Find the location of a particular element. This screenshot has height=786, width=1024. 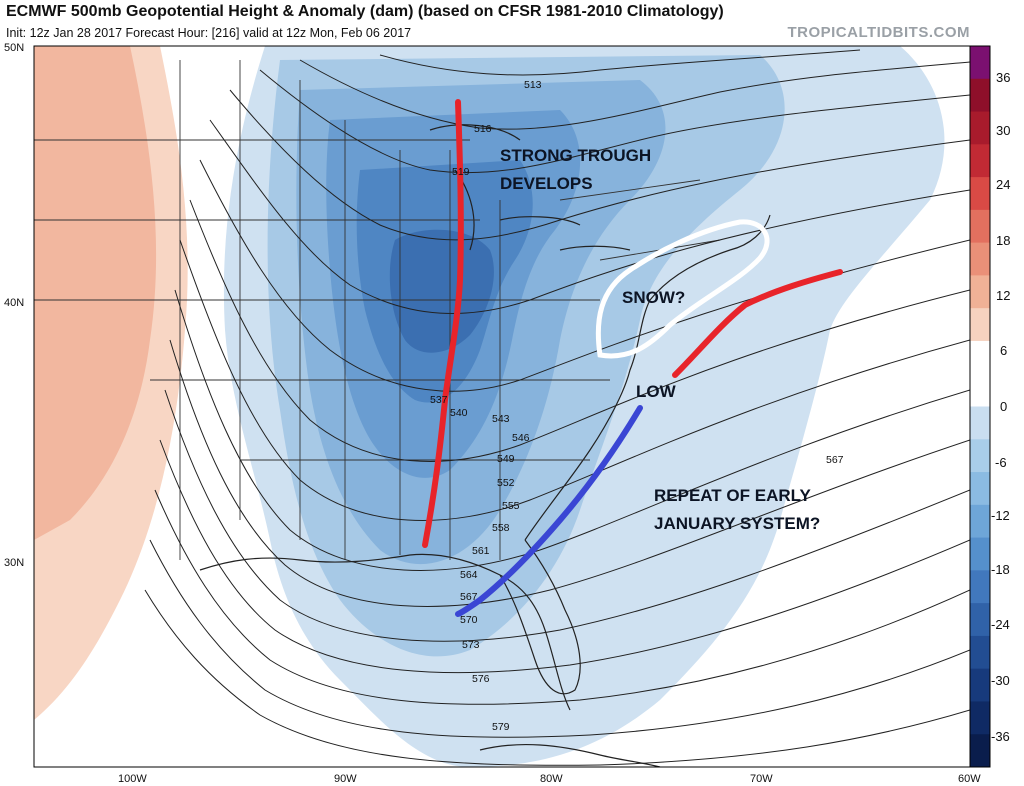

snow-outline is located at coordinates (682, 289).